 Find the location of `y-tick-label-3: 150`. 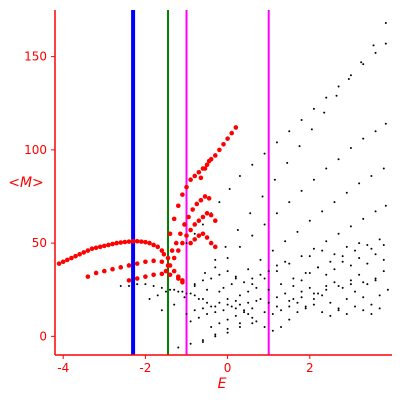

y-tick-label-3: 150 is located at coordinates (35, 57).